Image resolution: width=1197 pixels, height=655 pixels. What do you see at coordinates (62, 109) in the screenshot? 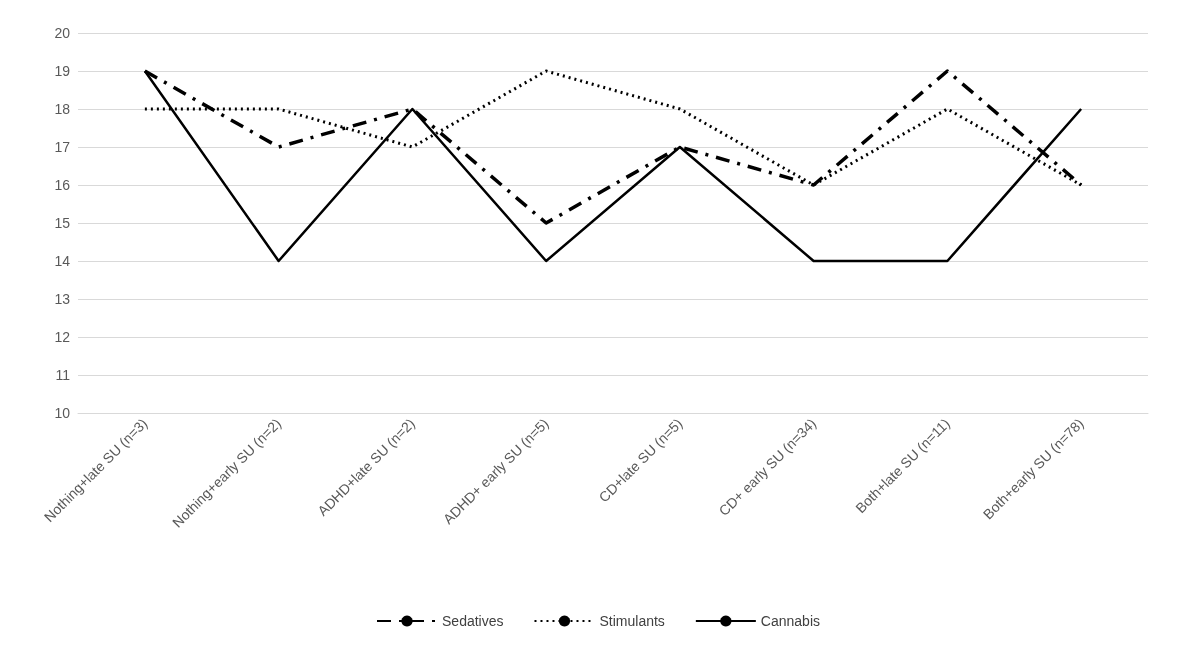
I see `y-tick-label: 18` at bounding box center [62, 109].